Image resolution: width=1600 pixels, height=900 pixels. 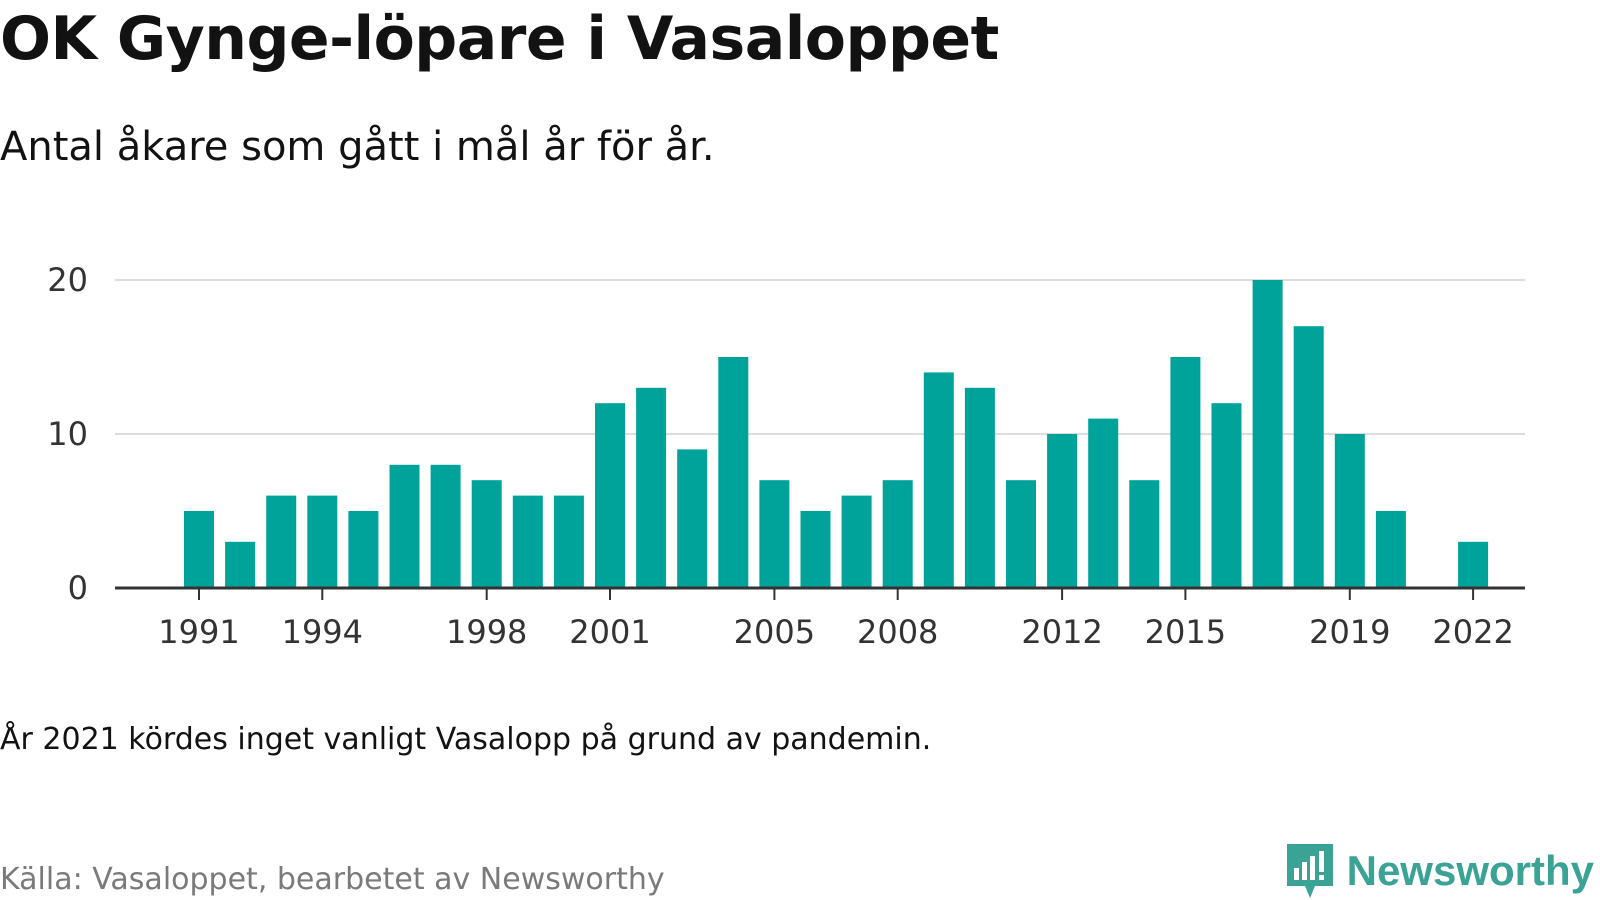 I want to click on x-tick-label: 2019, so click(x=1349, y=632).